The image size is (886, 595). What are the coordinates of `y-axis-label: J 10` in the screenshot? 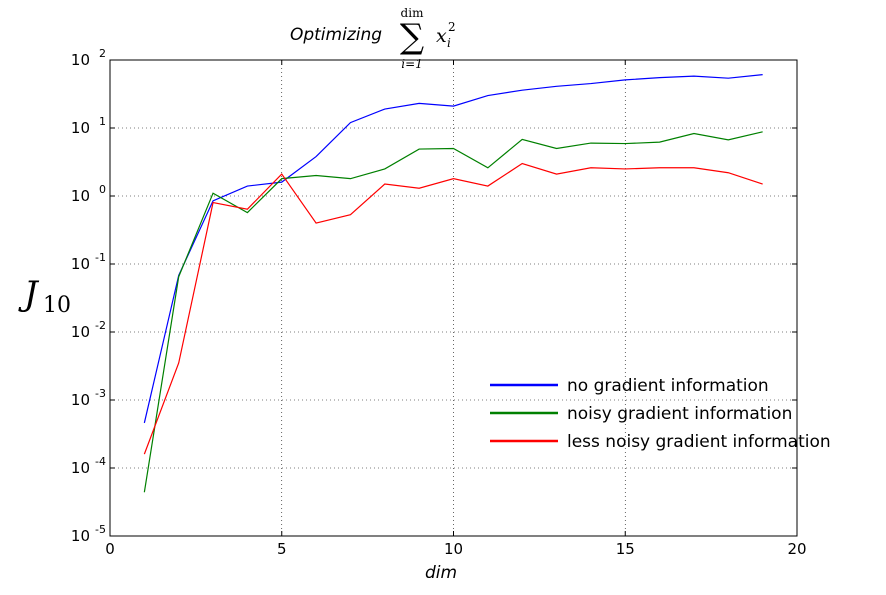 It's located at (44, 296).